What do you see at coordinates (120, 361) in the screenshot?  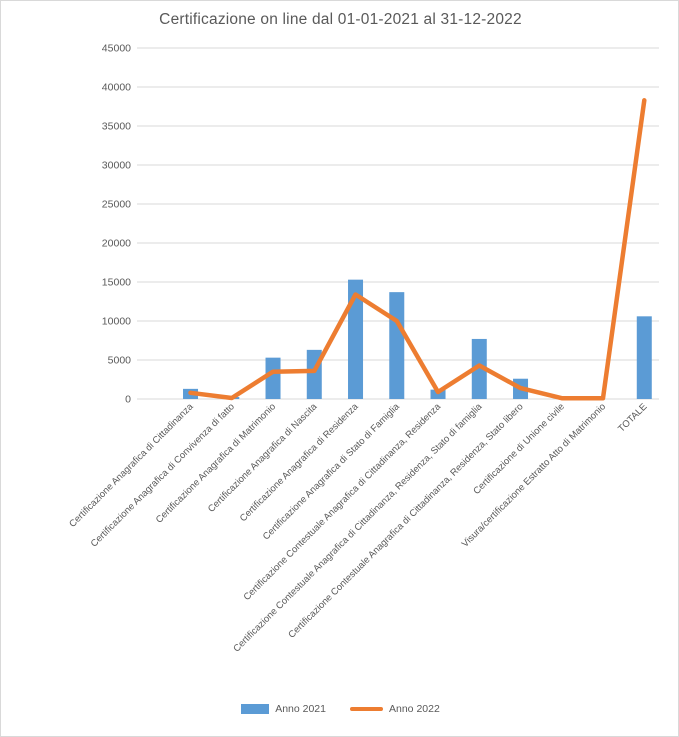 I see `y-axis-tick-label: 5000` at bounding box center [120, 361].